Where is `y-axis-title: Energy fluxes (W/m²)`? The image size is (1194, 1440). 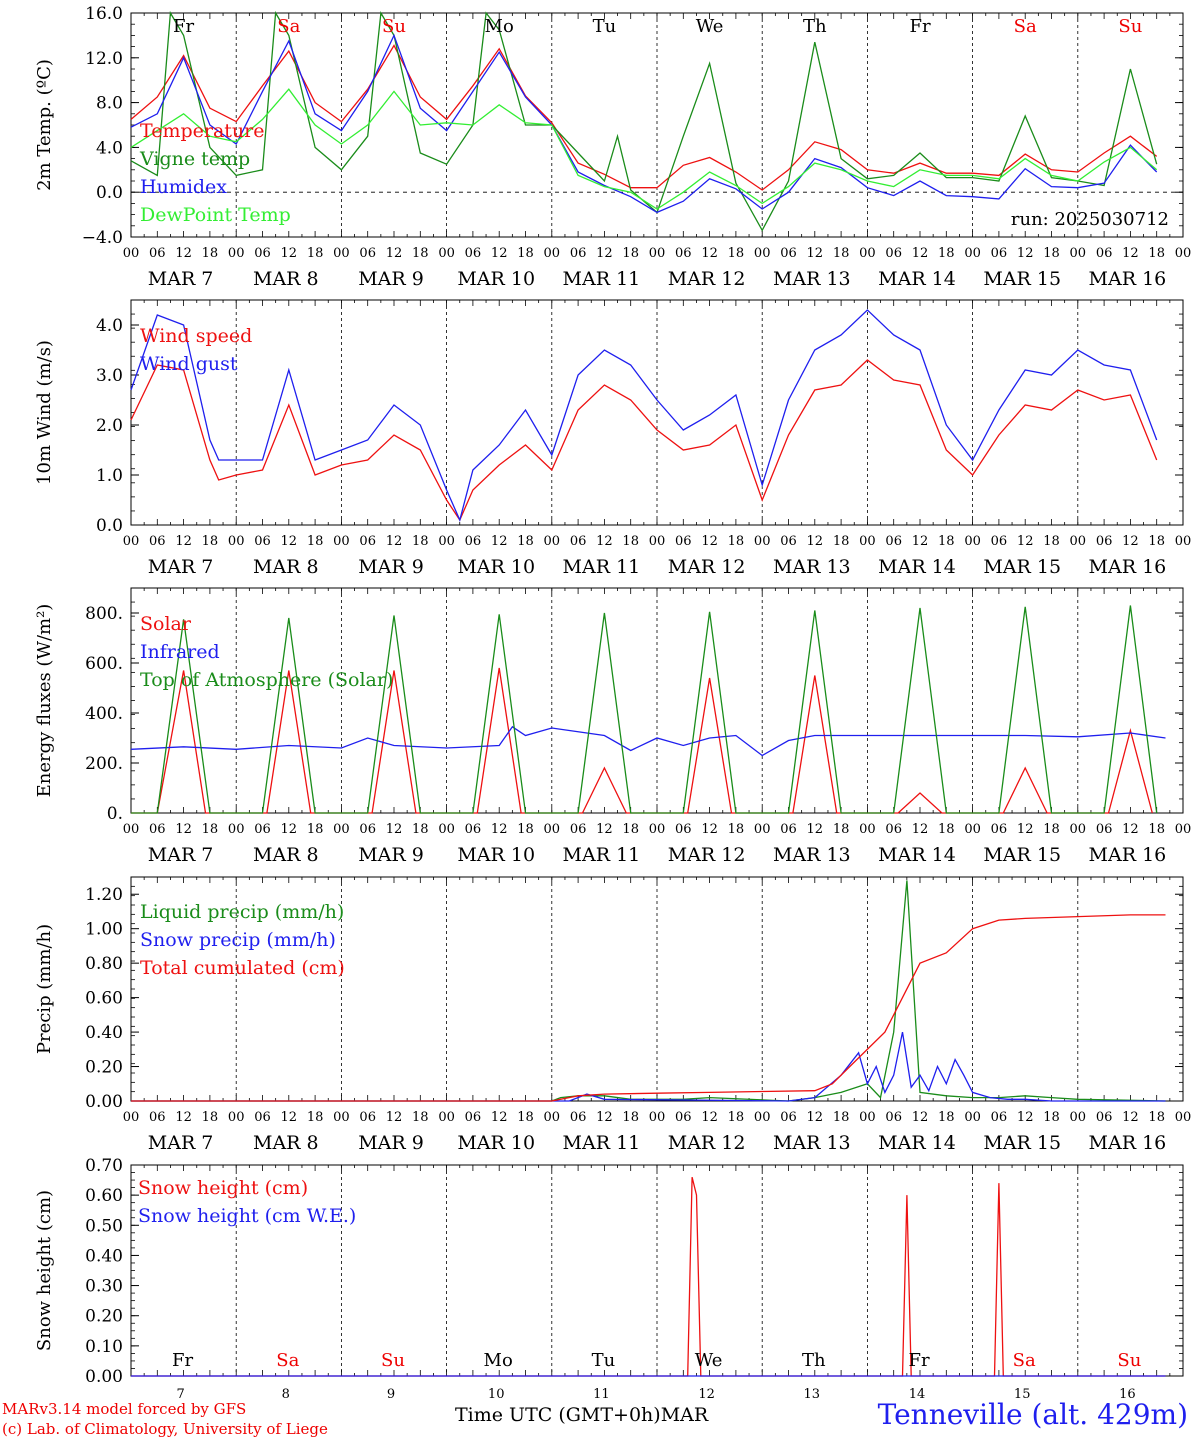 y-axis-title: Energy fluxes (W/m²) is located at coordinates (44, 701).